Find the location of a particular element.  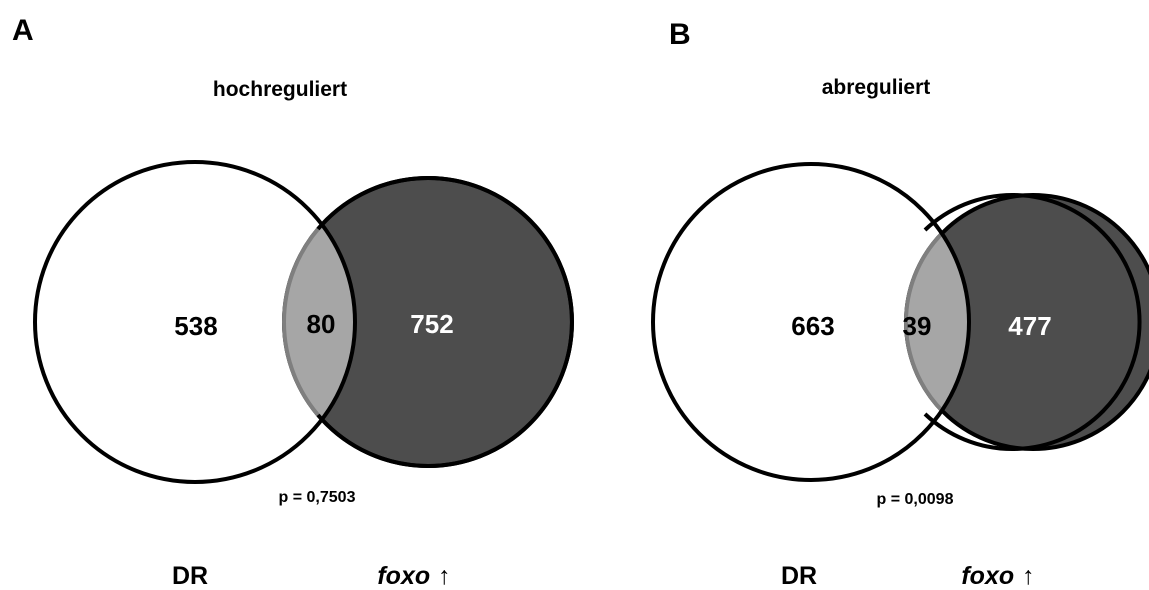

panel-a-overlap is located at coordinates (318, 322).